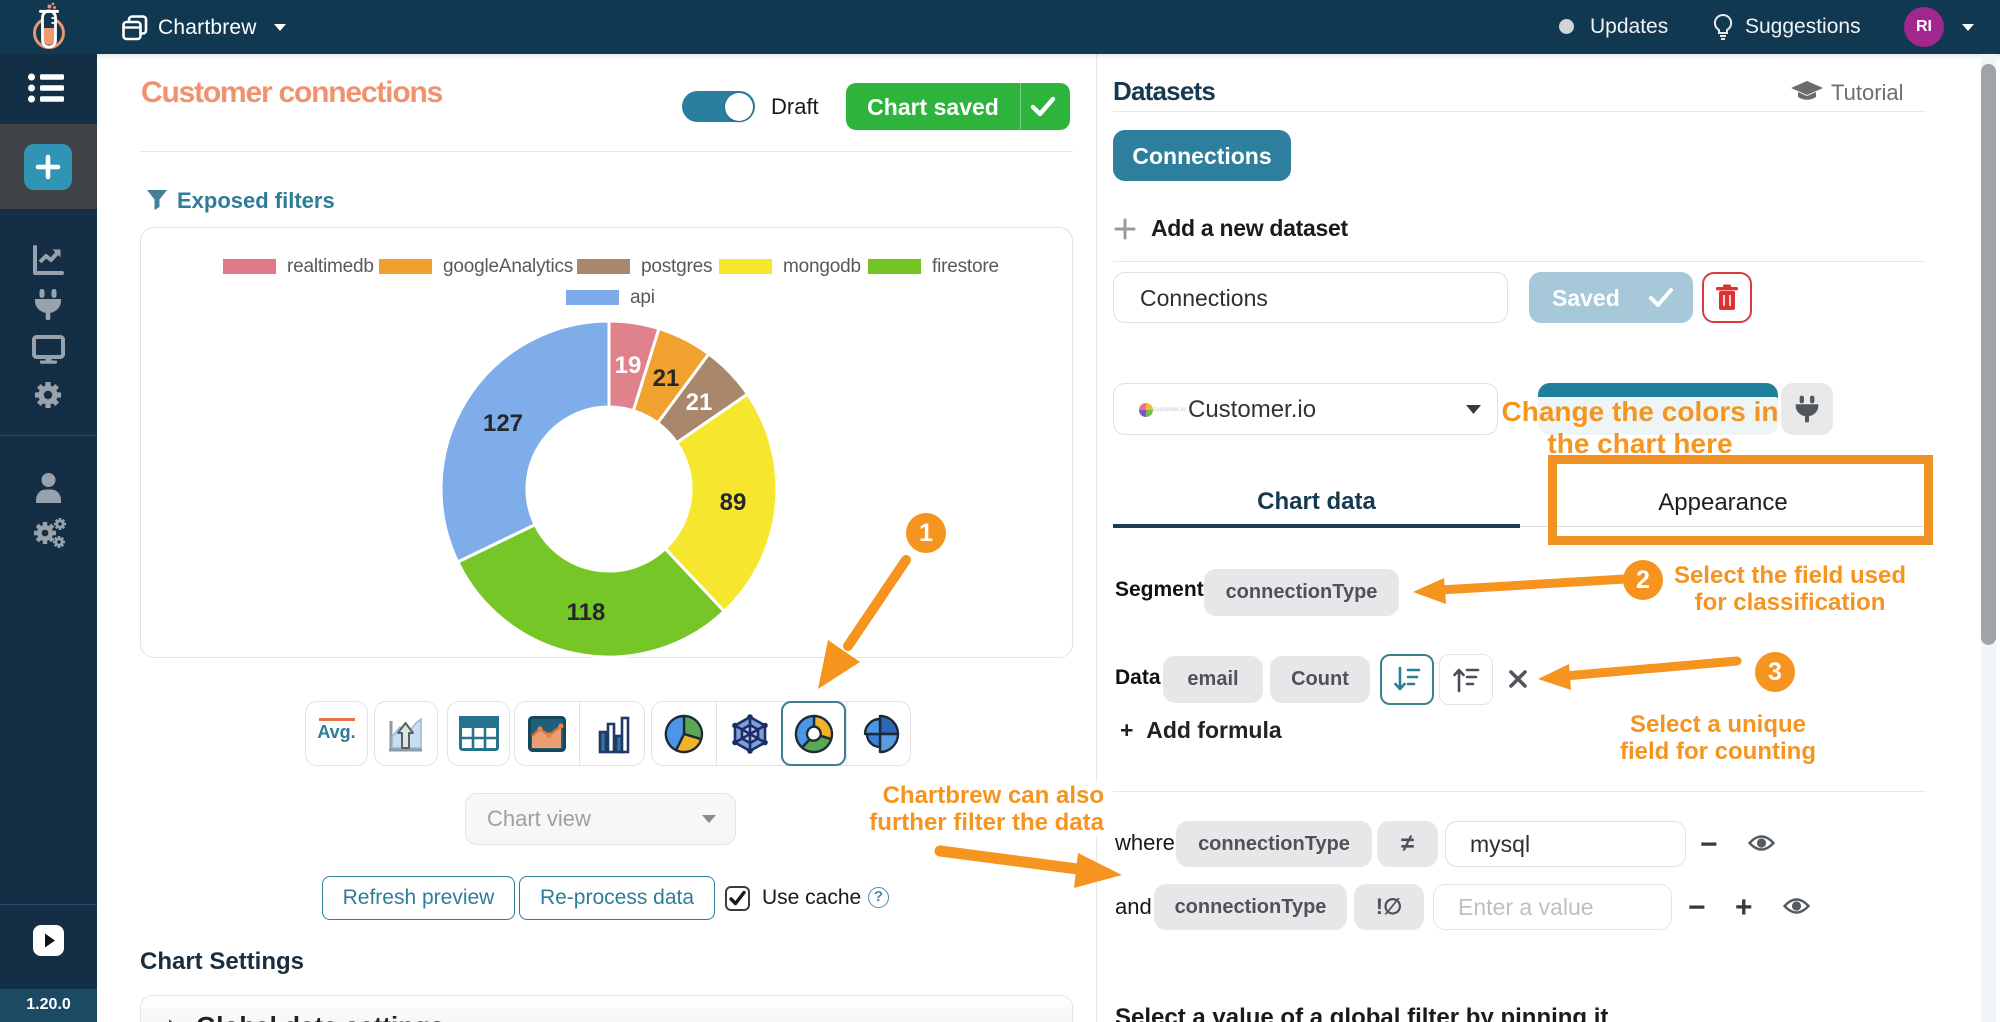  What do you see at coordinates (628, 365) in the screenshot?
I see `svg-text: 19` at bounding box center [628, 365].